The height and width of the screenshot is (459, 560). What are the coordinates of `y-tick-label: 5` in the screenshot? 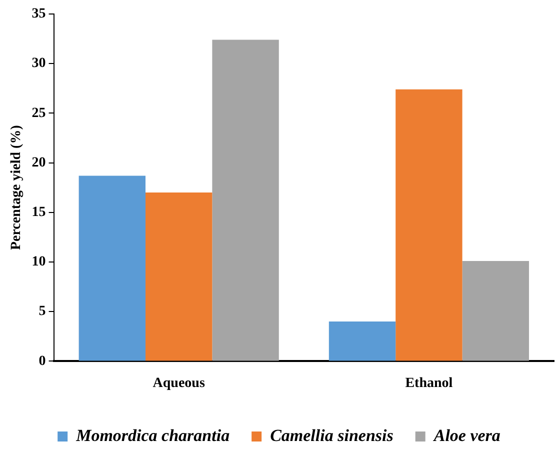 It's located at (42, 312).